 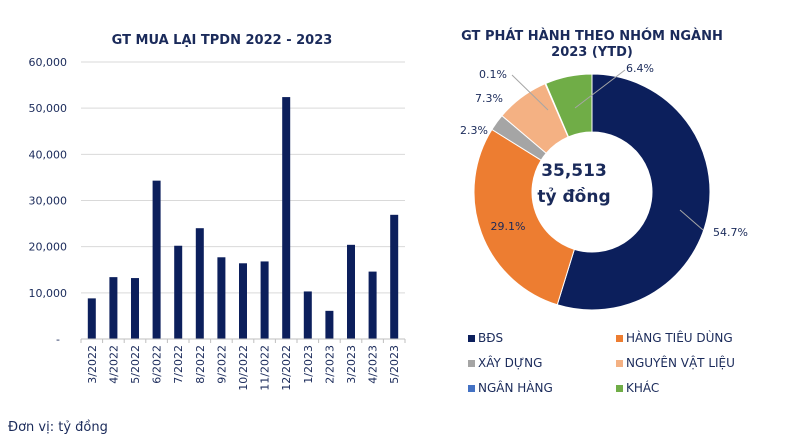 What do you see at coordinates (264, 300) in the screenshot?
I see `bar-11/2022` at bounding box center [264, 300].